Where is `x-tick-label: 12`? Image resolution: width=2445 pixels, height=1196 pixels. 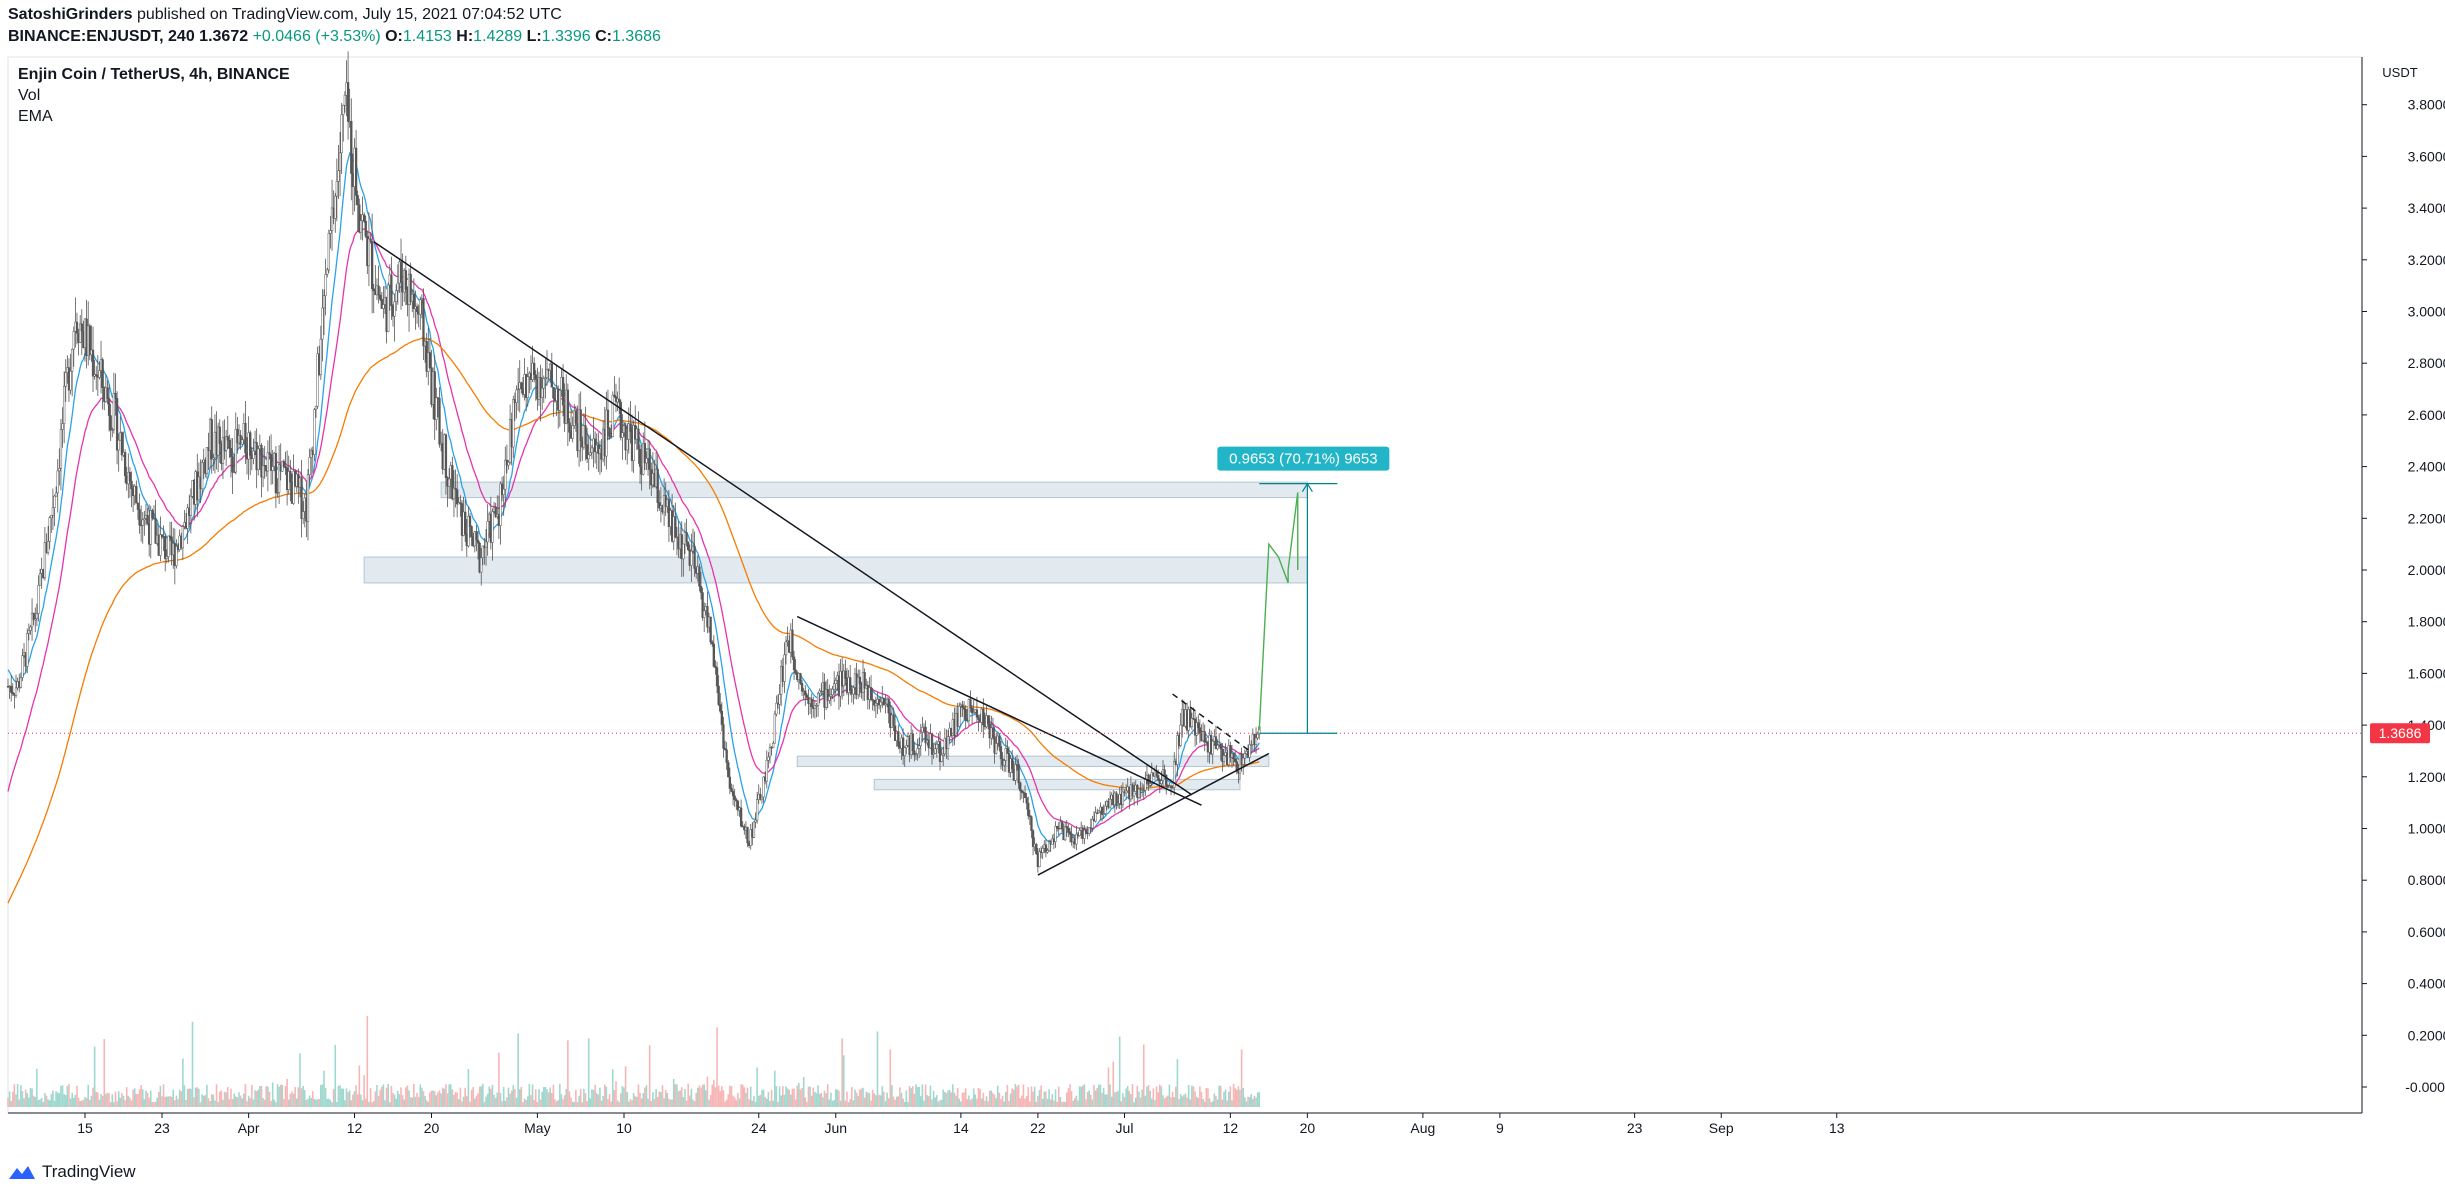
x-tick-label: 12 is located at coordinates (1231, 1128).